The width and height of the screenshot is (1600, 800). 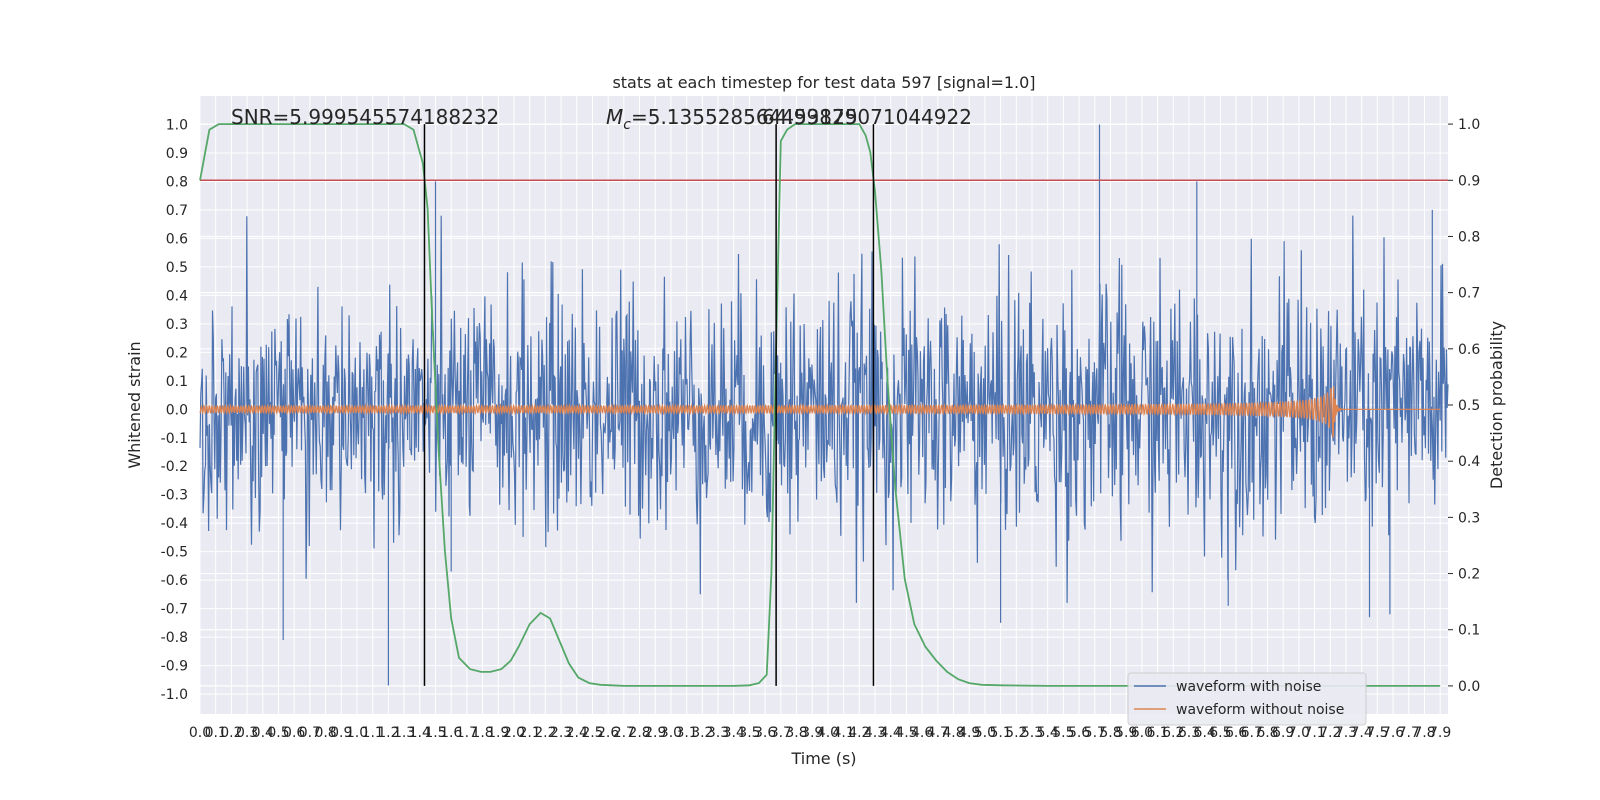 I want to click on x-tick-label: 5.9, so click(x=1126, y=733).